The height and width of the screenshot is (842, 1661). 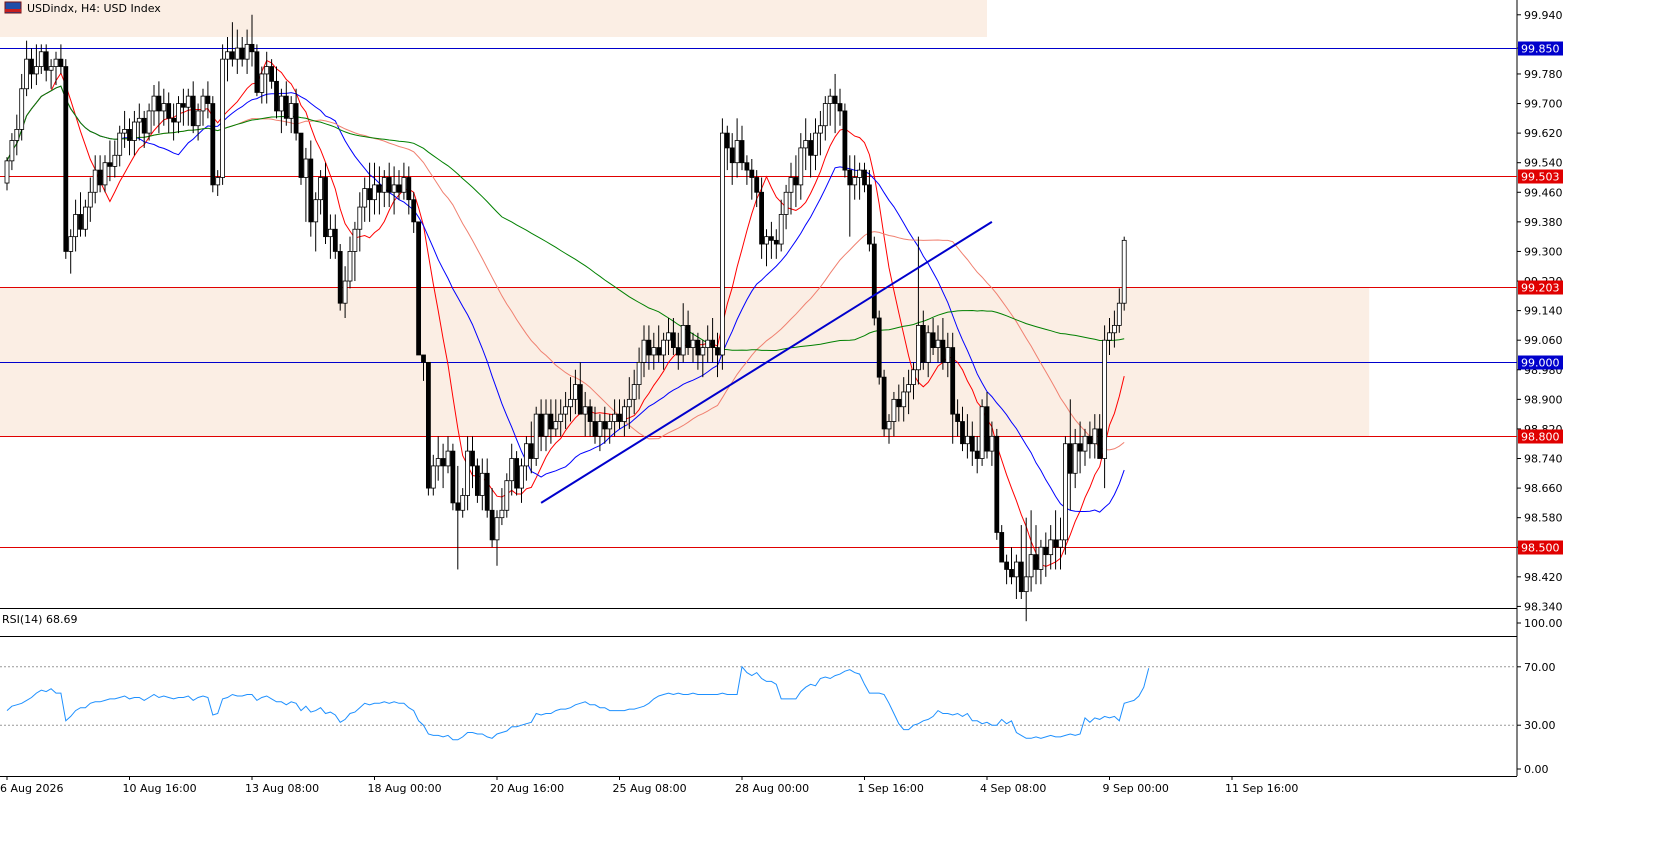 What do you see at coordinates (1540, 667) in the screenshot?
I see `rsi-level-label: 70.00` at bounding box center [1540, 667].